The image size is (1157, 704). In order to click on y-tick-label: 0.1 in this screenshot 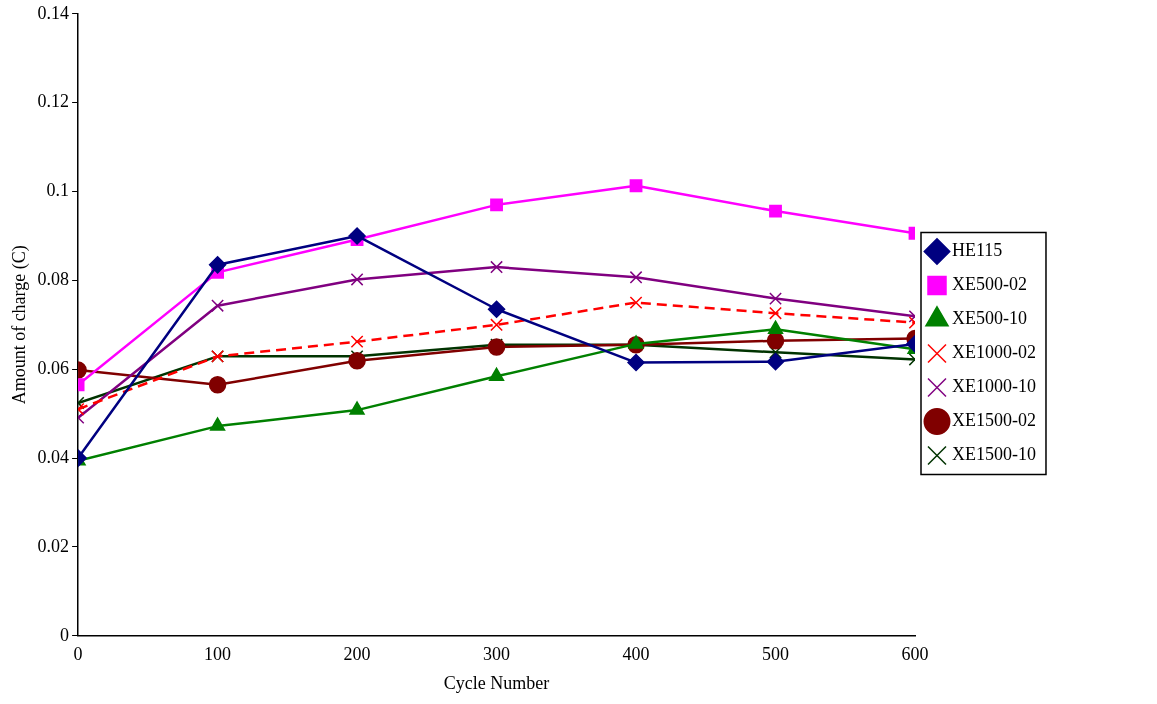, I will do `click(58, 190)`.